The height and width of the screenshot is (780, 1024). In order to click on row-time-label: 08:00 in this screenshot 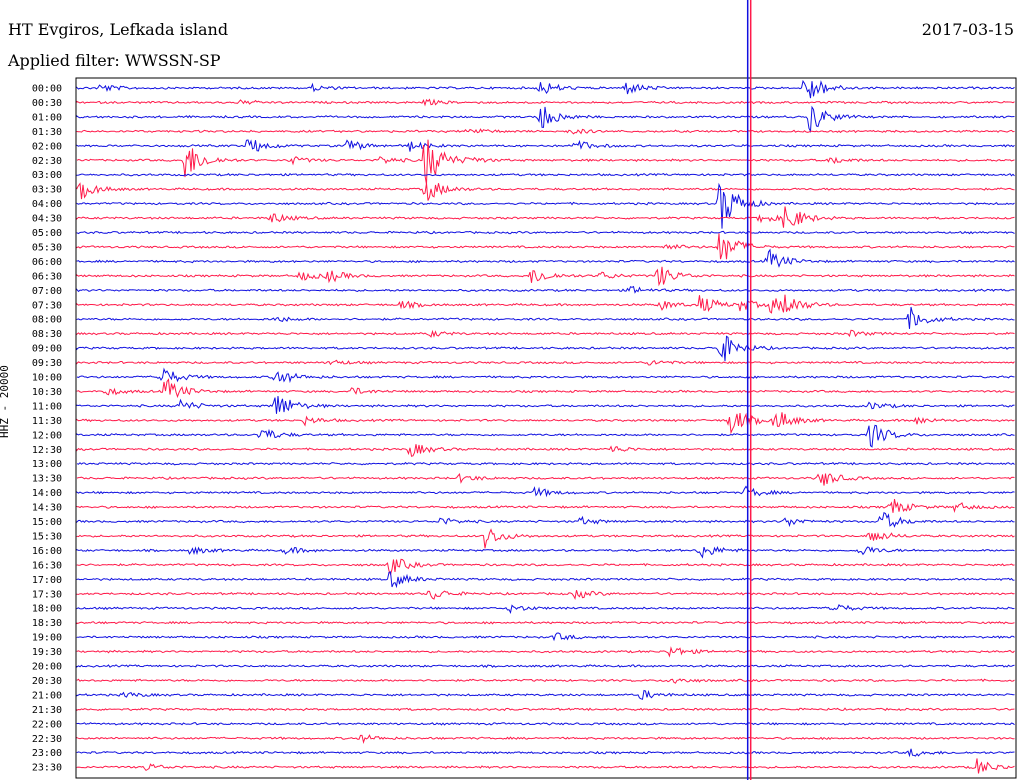, I will do `click(47, 320)`.